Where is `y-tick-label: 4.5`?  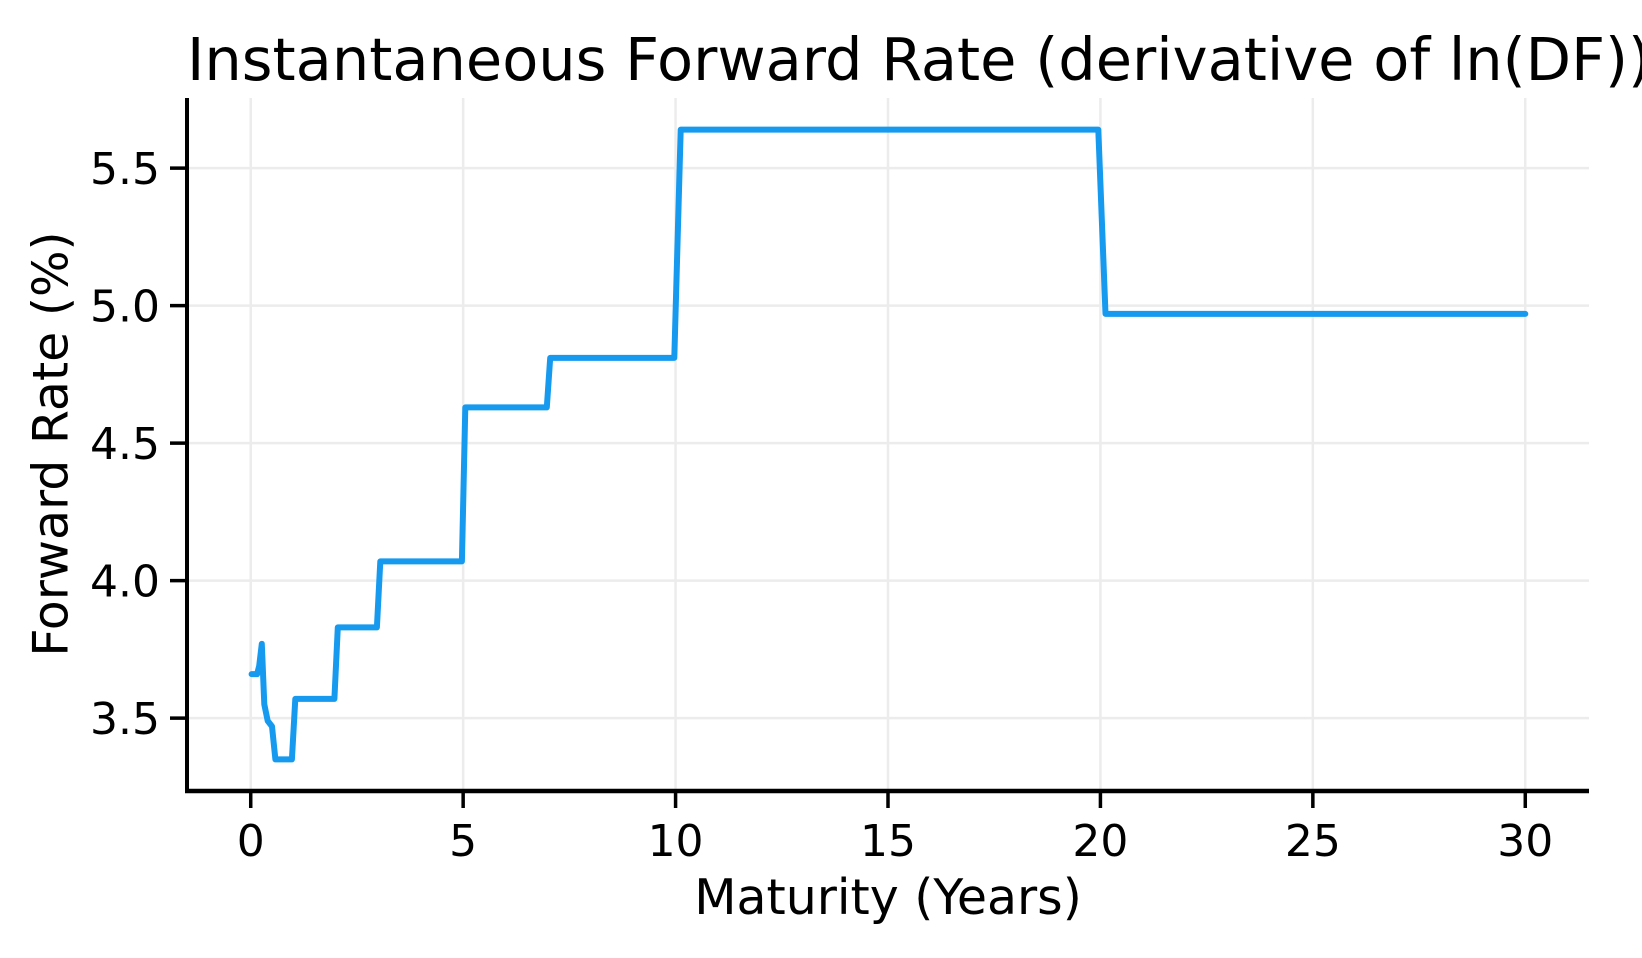
y-tick-label: 4.5 is located at coordinates (125, 444).